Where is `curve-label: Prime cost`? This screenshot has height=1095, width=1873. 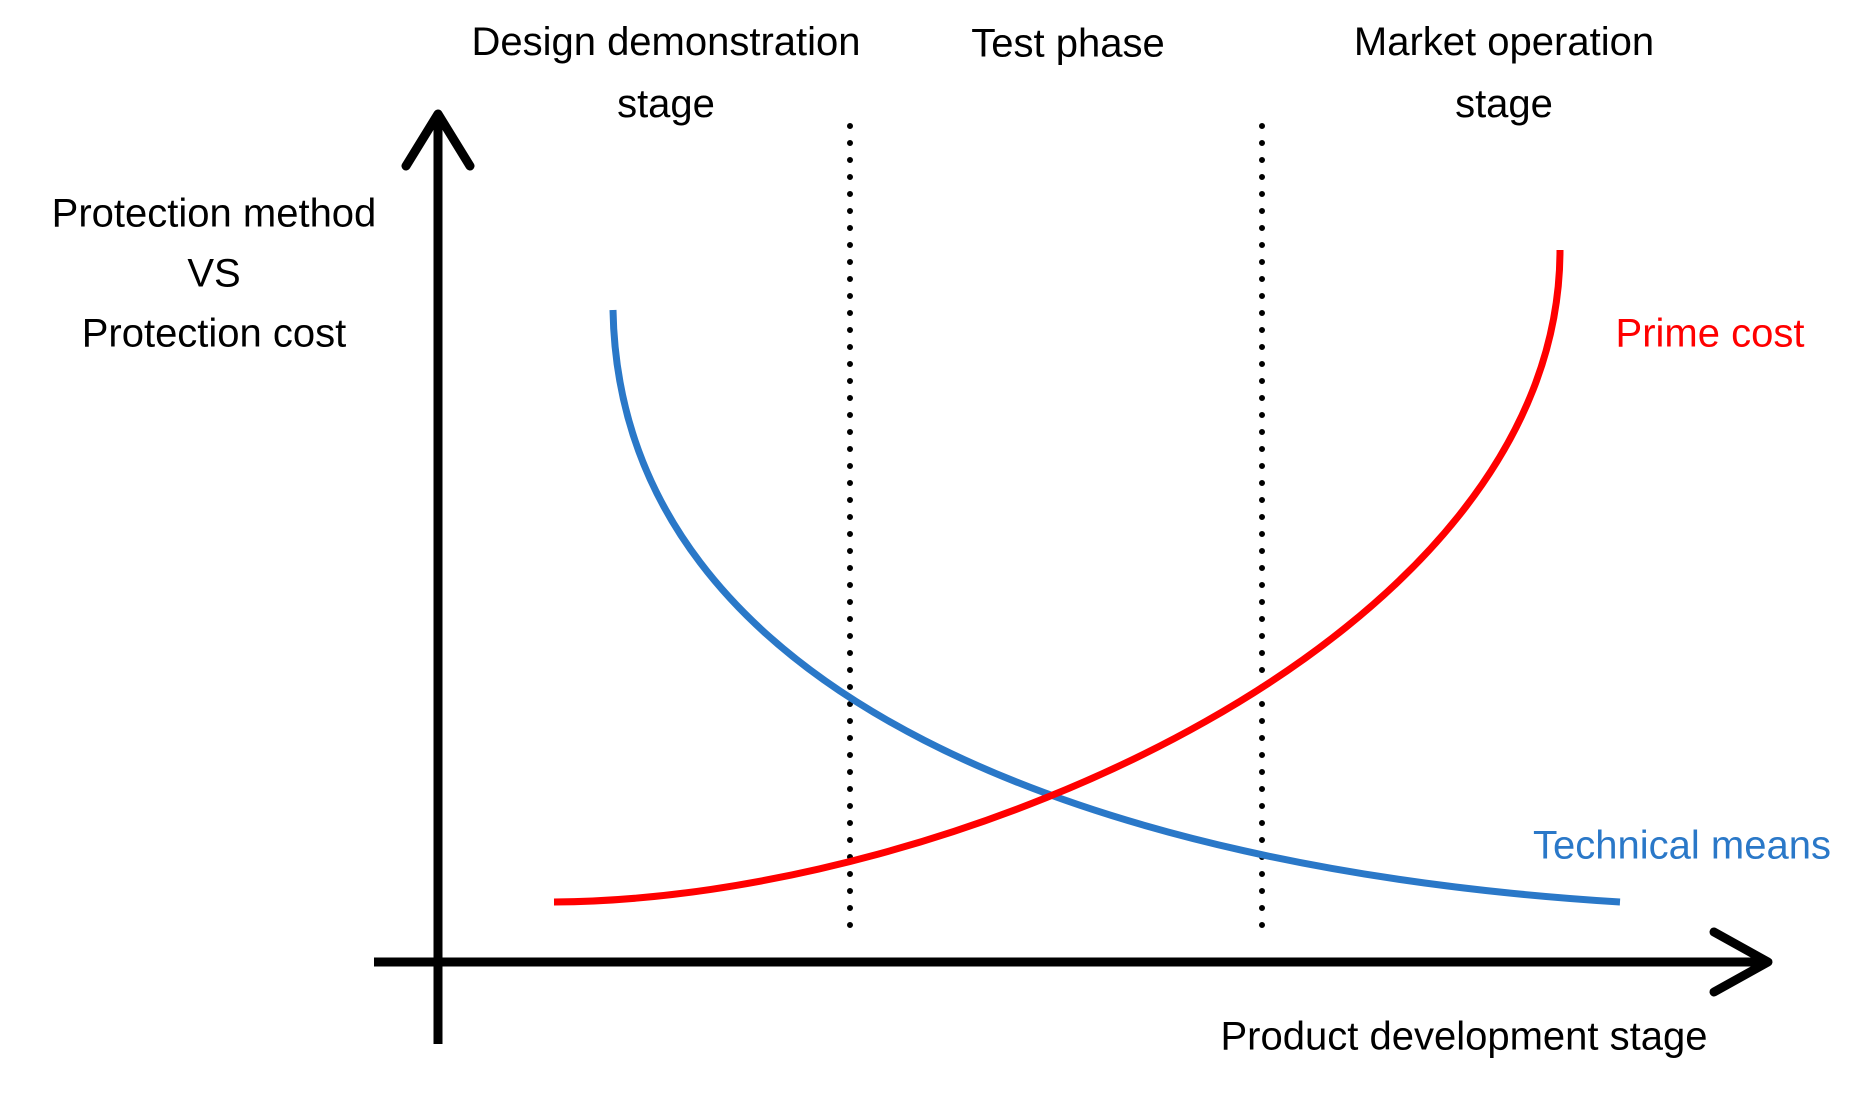 curve-label: Prime cost is located at coordinates (1710, 334).